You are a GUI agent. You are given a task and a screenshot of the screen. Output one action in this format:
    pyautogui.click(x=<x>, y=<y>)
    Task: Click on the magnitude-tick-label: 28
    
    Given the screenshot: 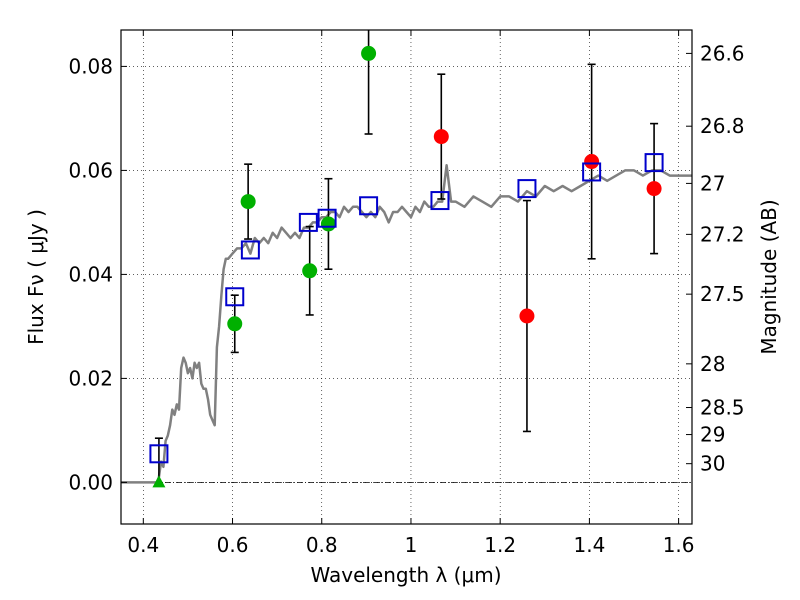 What is the action you would take?
    pyautogui.click(x=712, y=364)
    